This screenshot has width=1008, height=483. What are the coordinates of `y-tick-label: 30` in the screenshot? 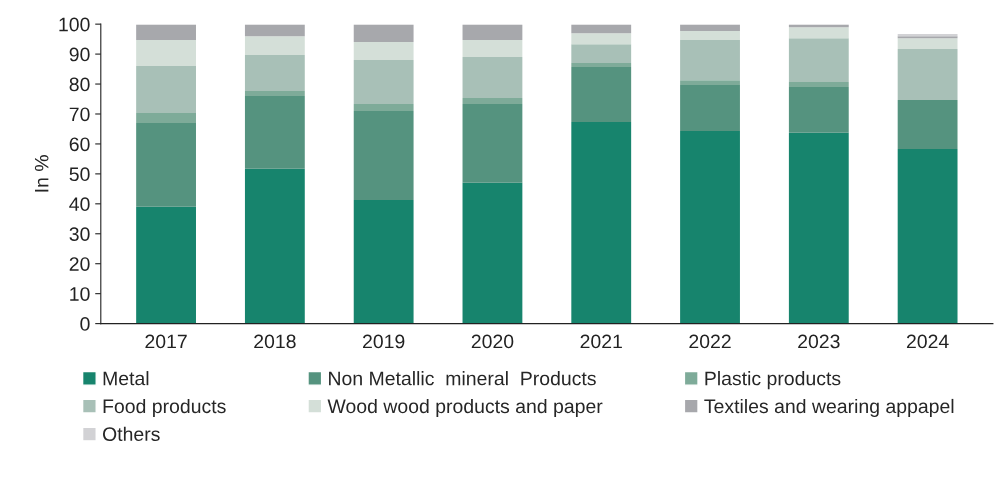 It's located at (79, 234).